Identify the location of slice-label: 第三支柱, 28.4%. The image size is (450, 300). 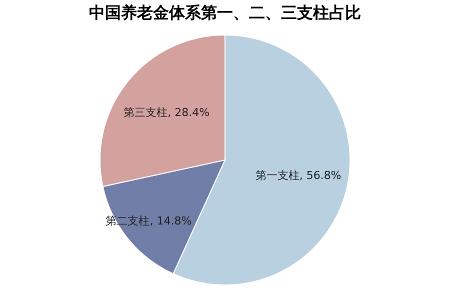
(167, 112).